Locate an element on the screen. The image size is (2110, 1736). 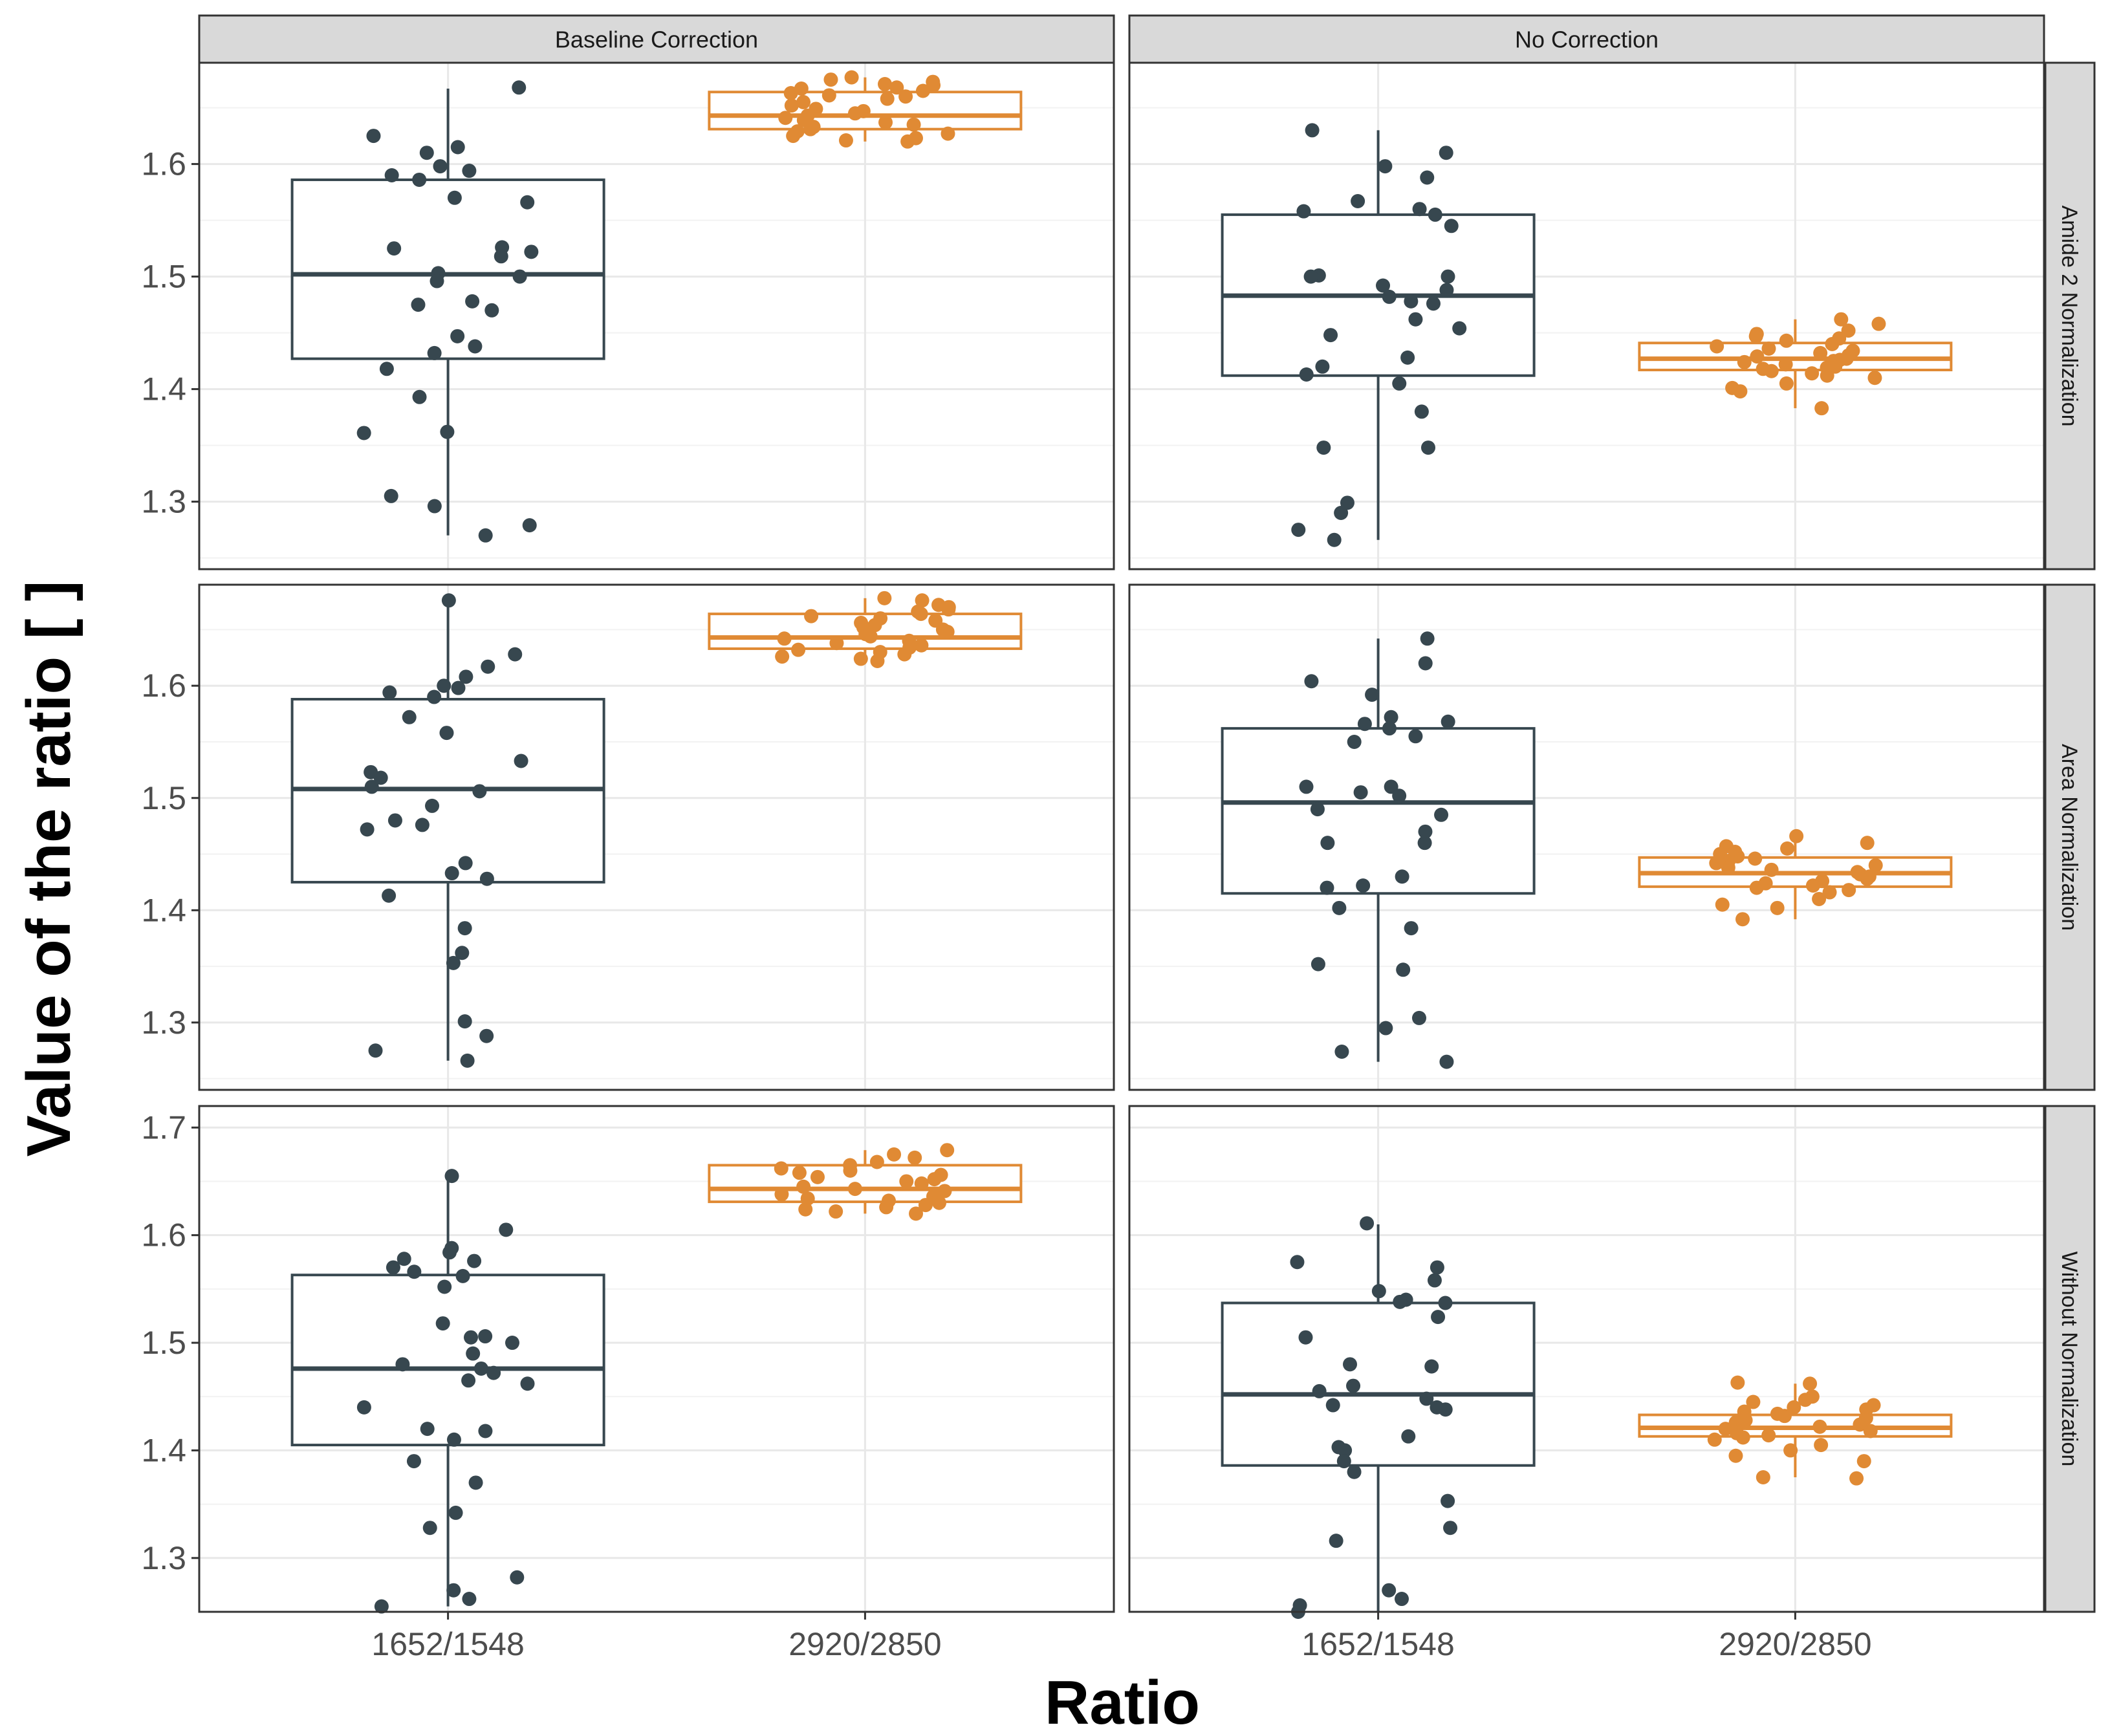
x-tick-label: 2920/2850 is located at coordinates (1795, 1644).